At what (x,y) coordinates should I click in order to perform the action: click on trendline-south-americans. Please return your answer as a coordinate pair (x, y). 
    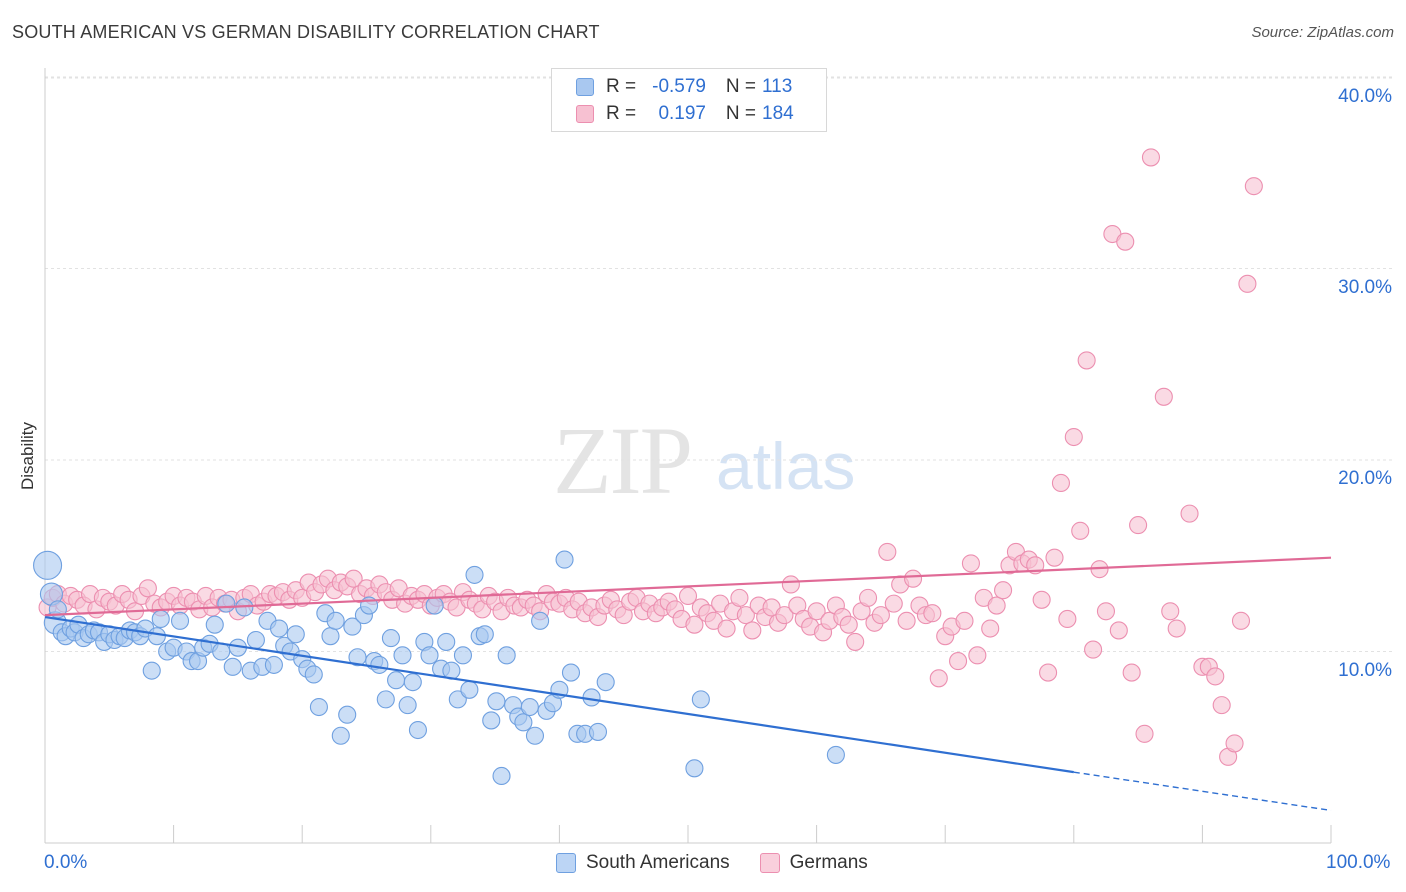
    Looking at the image, I should click on (559, 694).